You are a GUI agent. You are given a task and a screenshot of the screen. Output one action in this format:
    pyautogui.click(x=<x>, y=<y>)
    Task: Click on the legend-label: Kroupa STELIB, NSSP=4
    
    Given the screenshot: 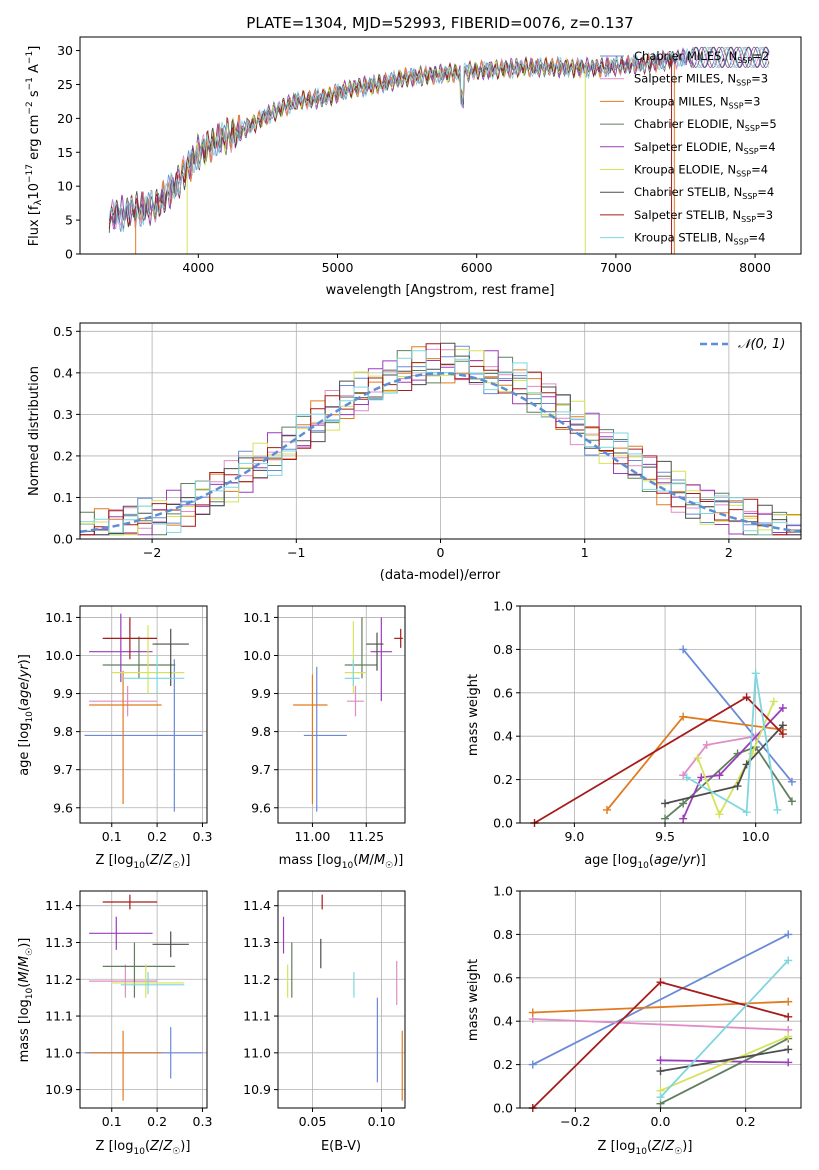 What is the action you would take?
    pyautogui.click(x=699, y=239)
    